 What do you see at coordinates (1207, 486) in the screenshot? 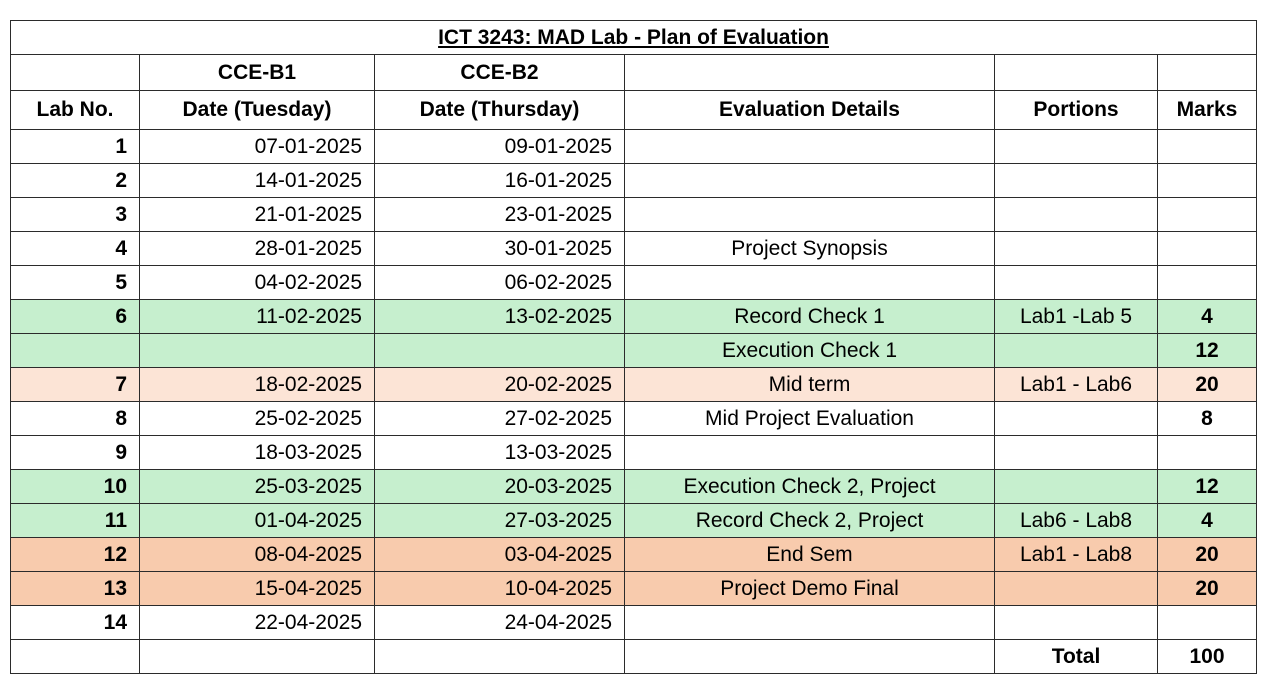
I see `marks-cell: 12` at bounding box center [1207, 486].